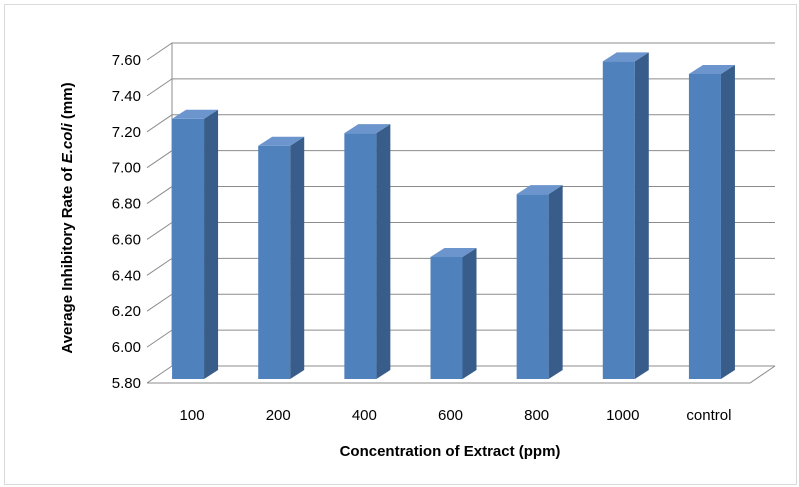  What do you see at coordinates (536, 415) in the screenshot?
I see `x-tick-label: 800` at bounding box center [536, 415].